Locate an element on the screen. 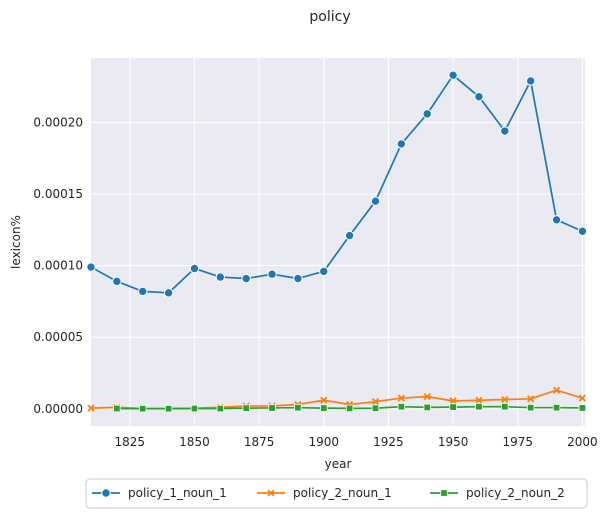 The height and width of the screenshot is (515, 606). y-tick-label: 0.00005 is located at coordinates (58, 337).